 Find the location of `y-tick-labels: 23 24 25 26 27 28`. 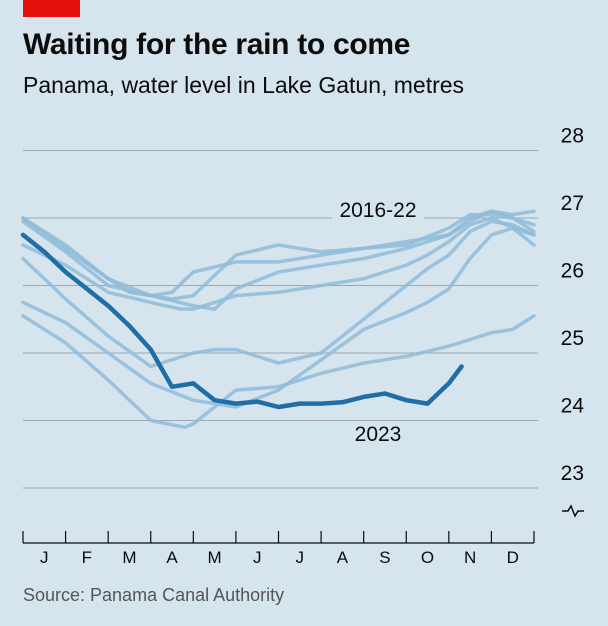

y-tick-labels: 23 24 25 26 27 28 is located at coordinates (573, 321).